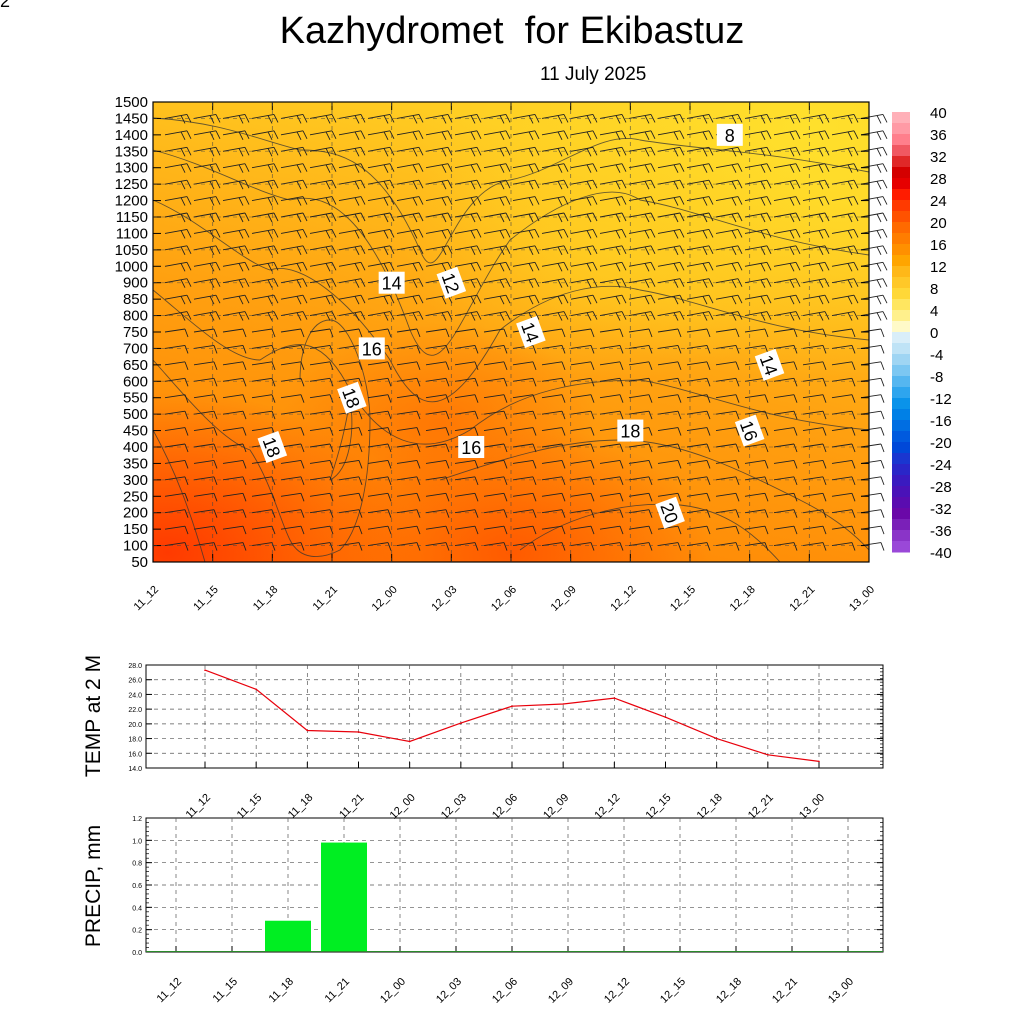 This screenshot has height=1024, width=1024. What do you see at coordinates (137, 931) in the screenshot?
I see `y-tick-label: 0.2` at bounding box center [137, 931].